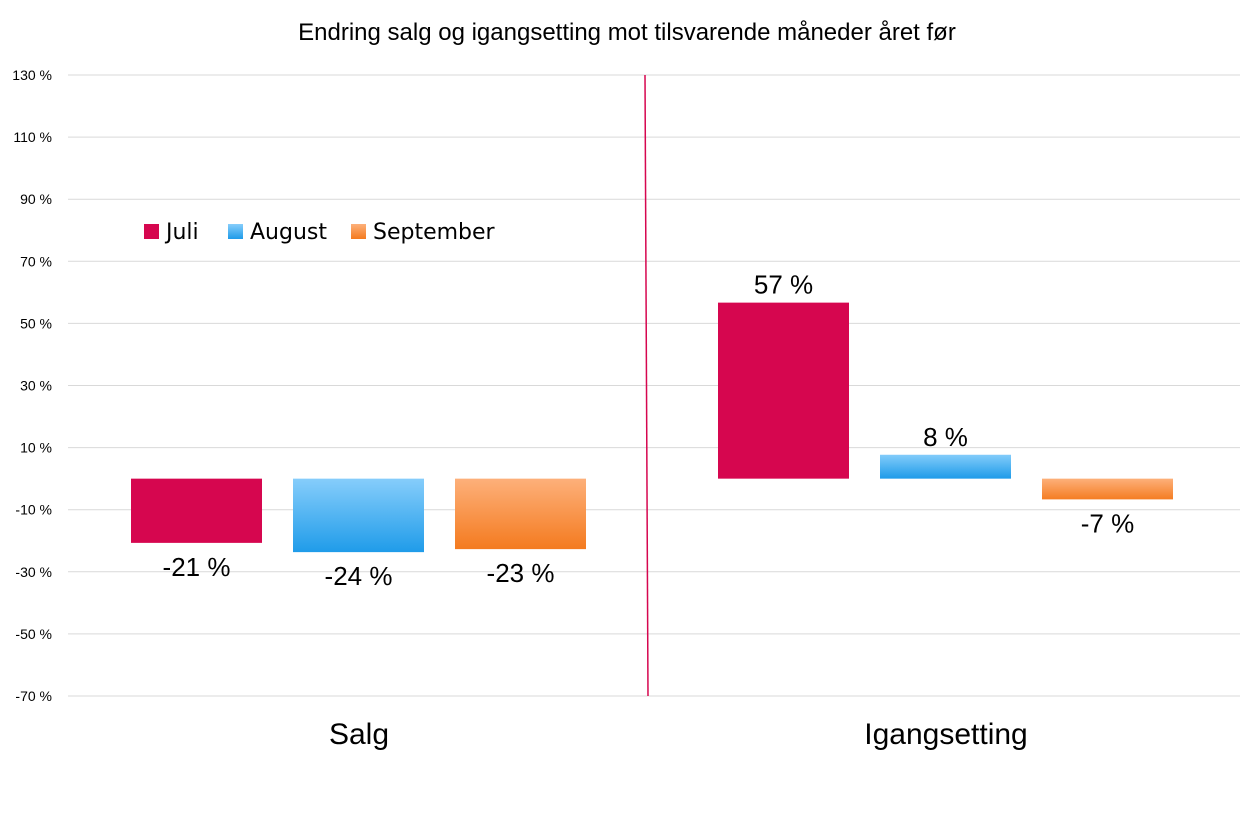 Image resolution: width=1254 pixels, height=819 pixels. I want to click on legend: Juli August September, so click(320, 232).